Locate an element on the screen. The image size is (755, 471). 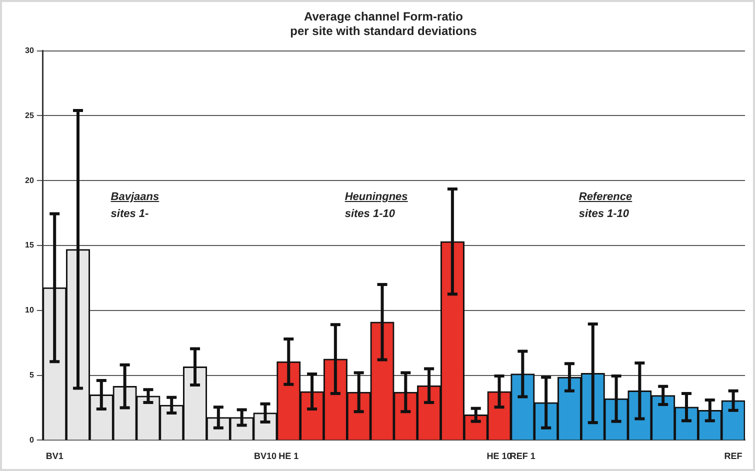
x-tick-label: REF is located at coordinates (733, 456).